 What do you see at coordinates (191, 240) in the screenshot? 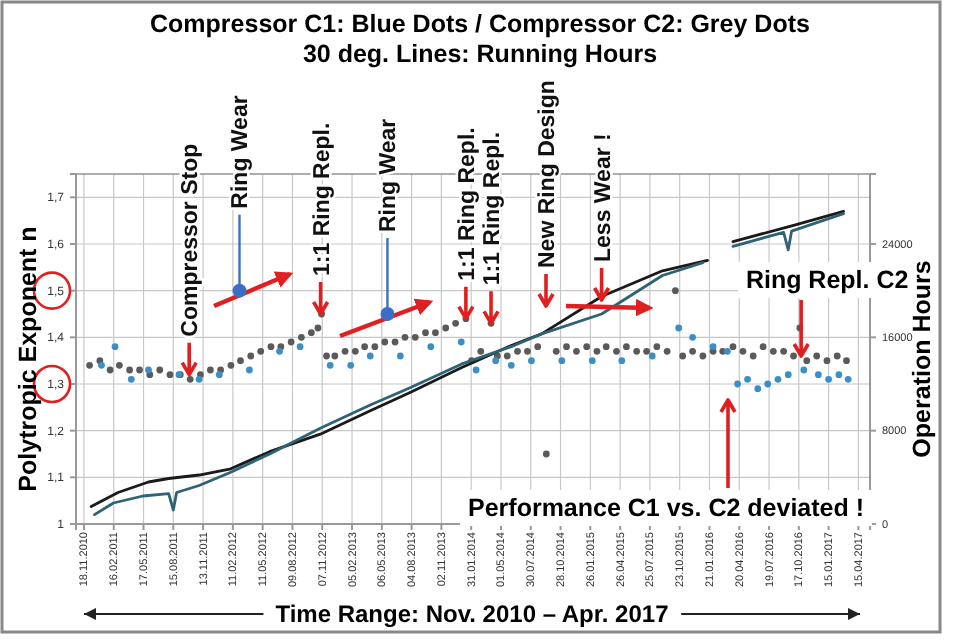
I see `annotation: Compressor Stop` at bounding box center [191, 240].